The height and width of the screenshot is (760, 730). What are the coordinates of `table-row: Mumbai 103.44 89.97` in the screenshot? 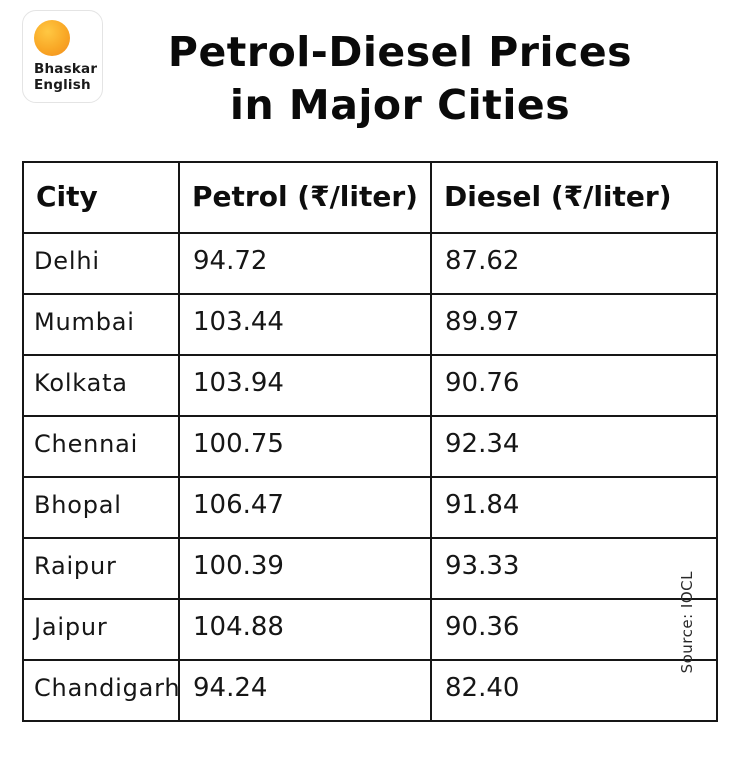 It's located at (370, 324).